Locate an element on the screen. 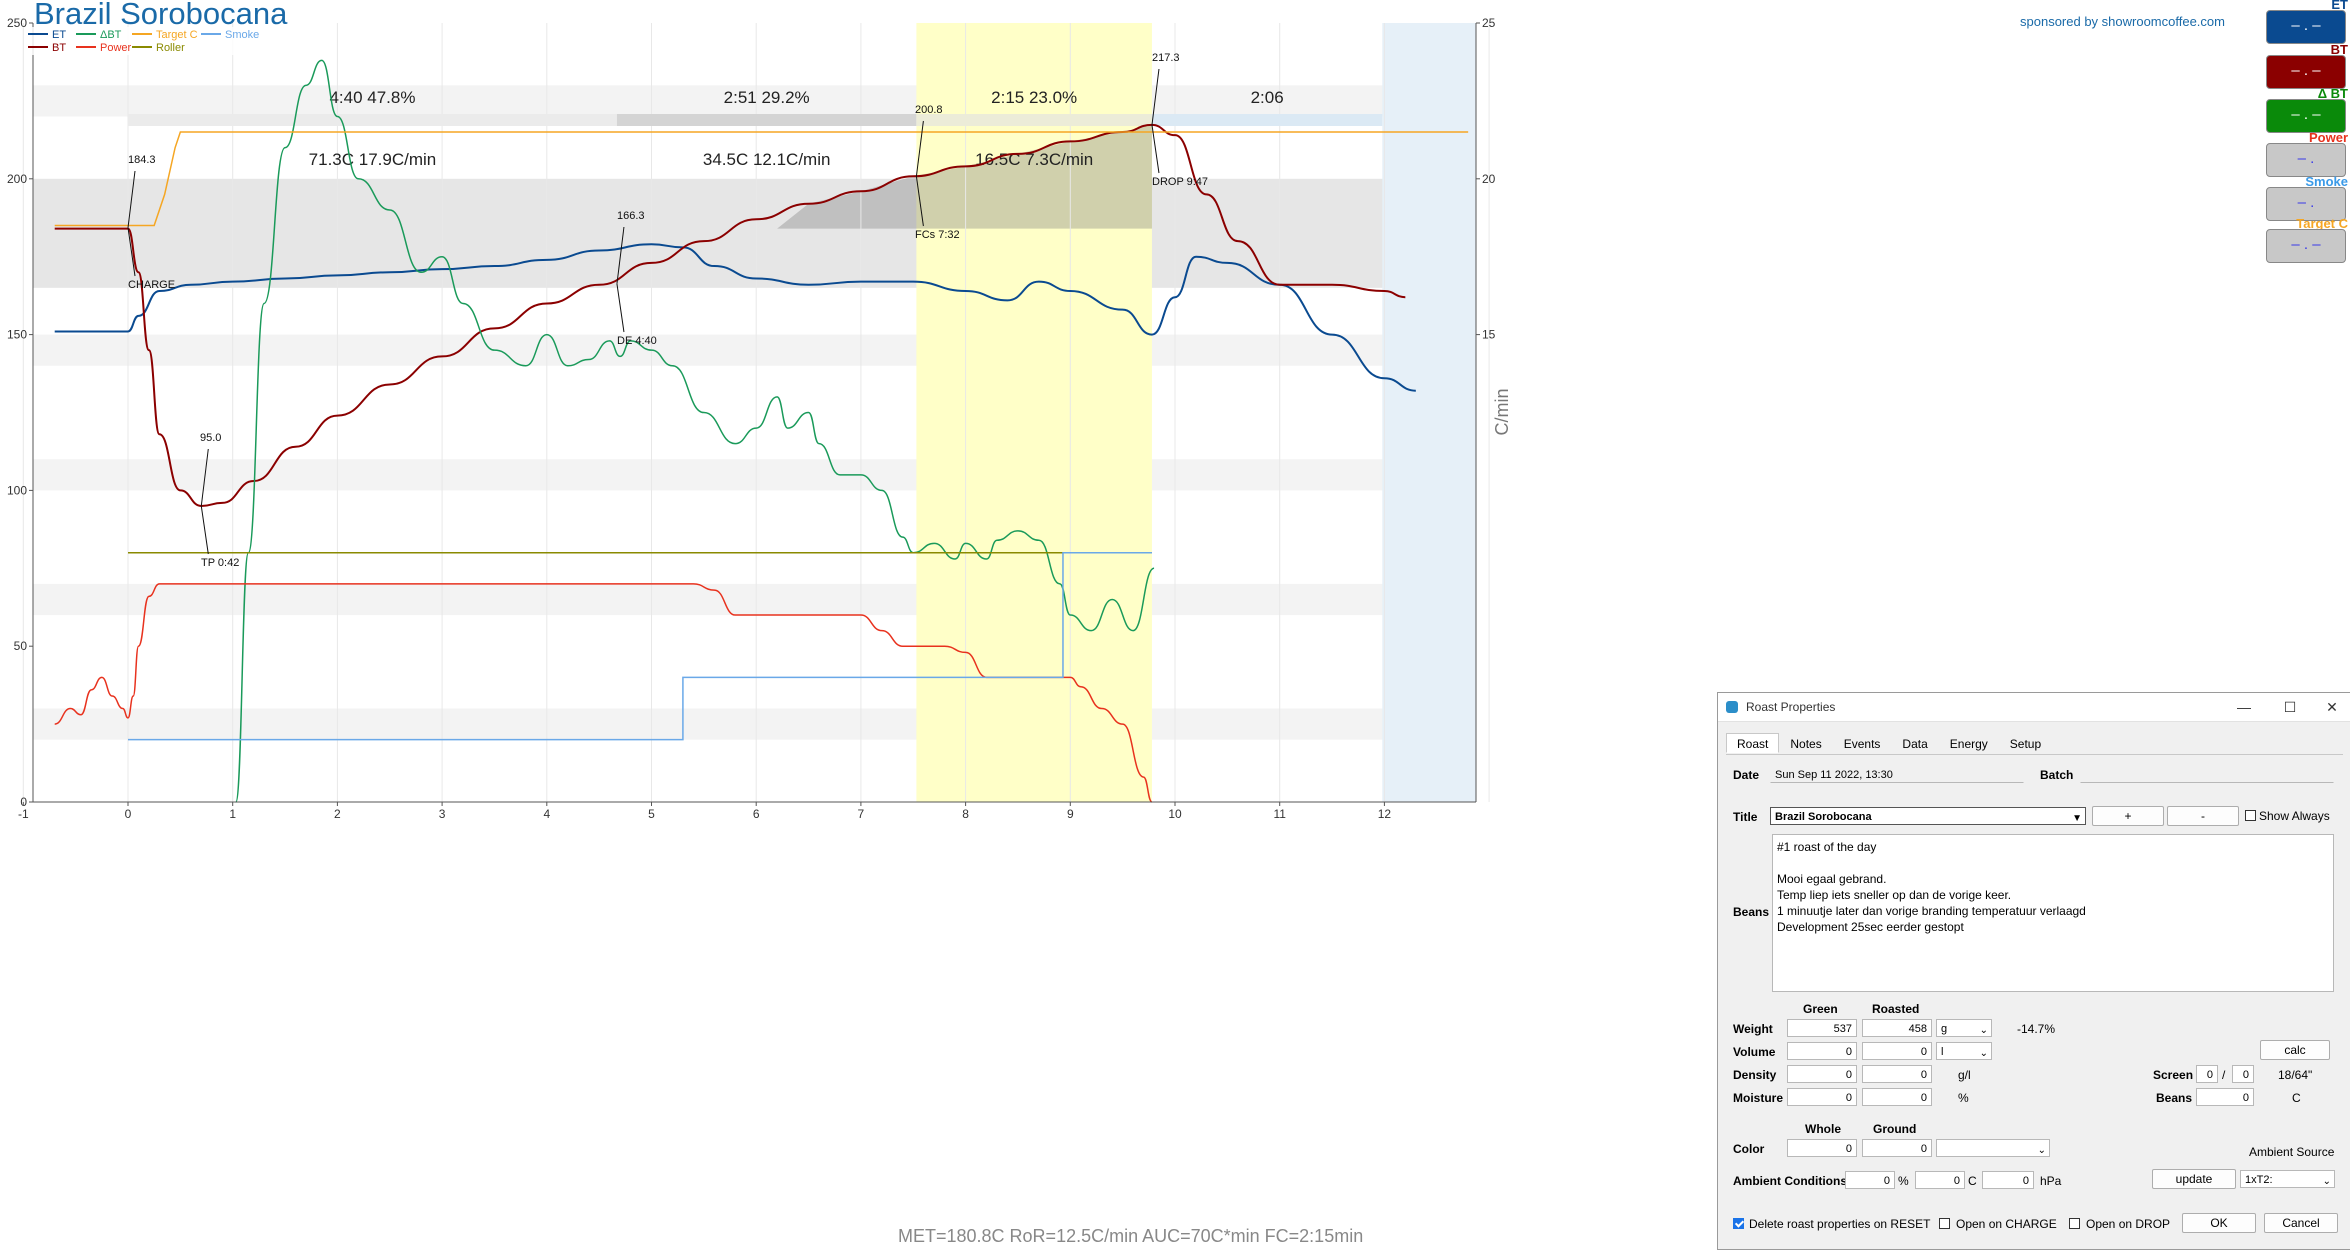 The width and height of the screenshot is (2350, 1250). close-icon: ✕ is located at coordinates (2332, 707).